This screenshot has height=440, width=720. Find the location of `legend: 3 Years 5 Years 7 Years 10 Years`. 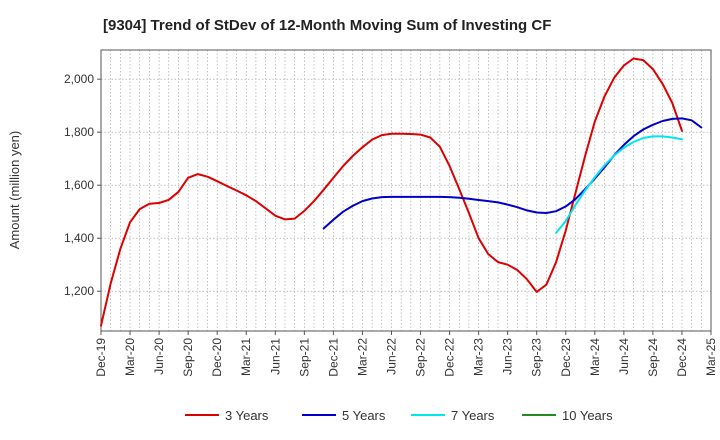

legend: 3 Years 5 Years 7 Years 10 Years is located at coordinates (399, 415).